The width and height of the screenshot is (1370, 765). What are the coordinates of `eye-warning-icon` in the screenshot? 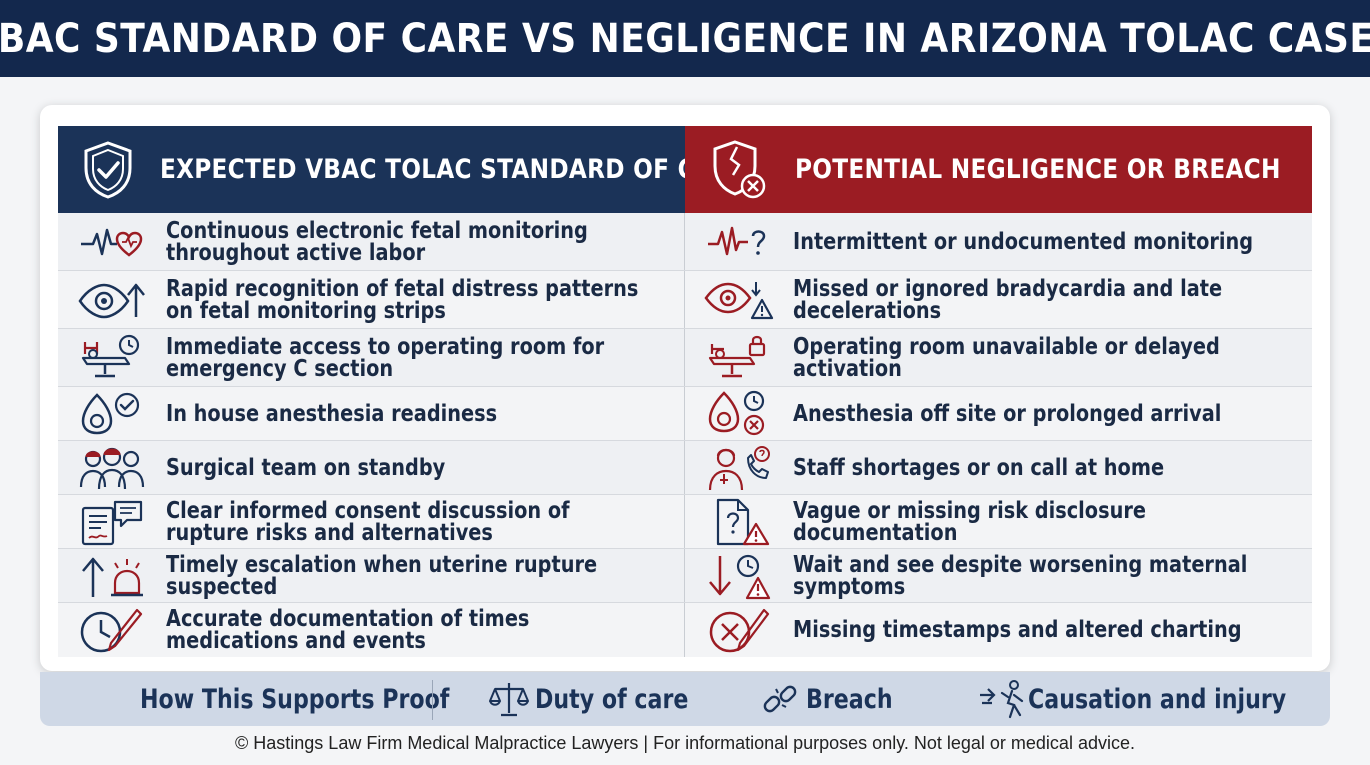 It's located at (739, 300).